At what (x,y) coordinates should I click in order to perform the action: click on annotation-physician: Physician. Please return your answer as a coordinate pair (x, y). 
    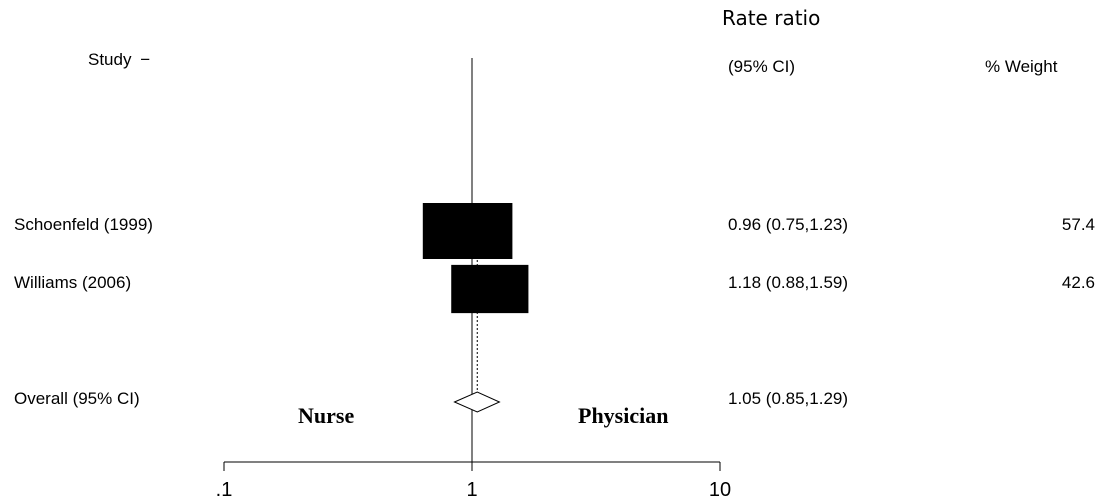
    Looking at the image, I should click on (623, 415).